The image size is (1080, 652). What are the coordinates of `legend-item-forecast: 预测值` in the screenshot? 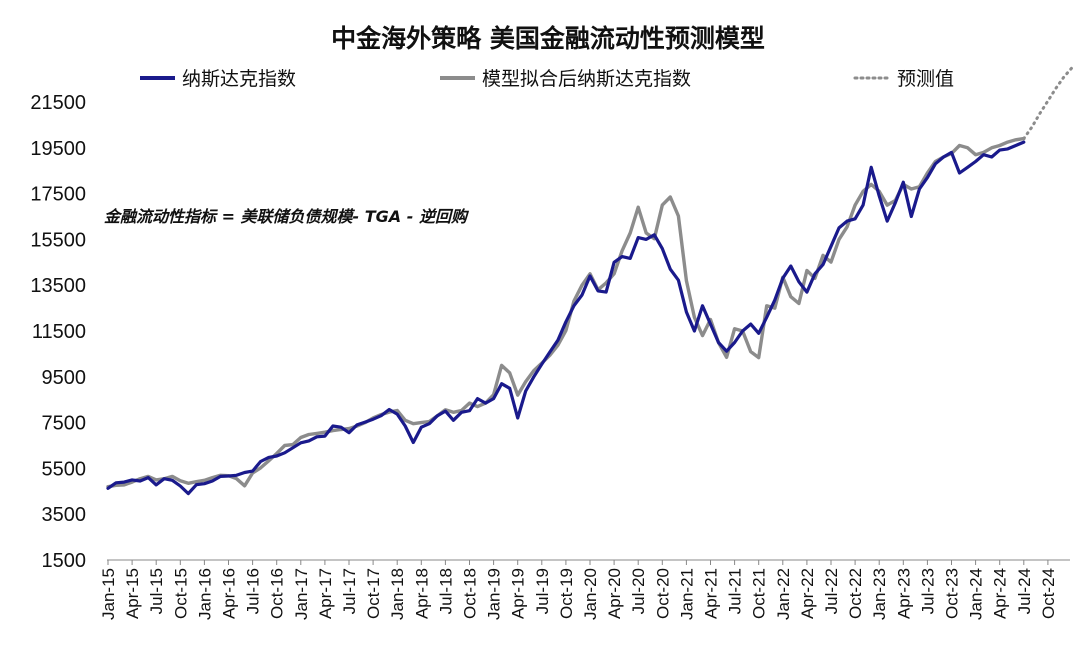 It's located at (903, 79).